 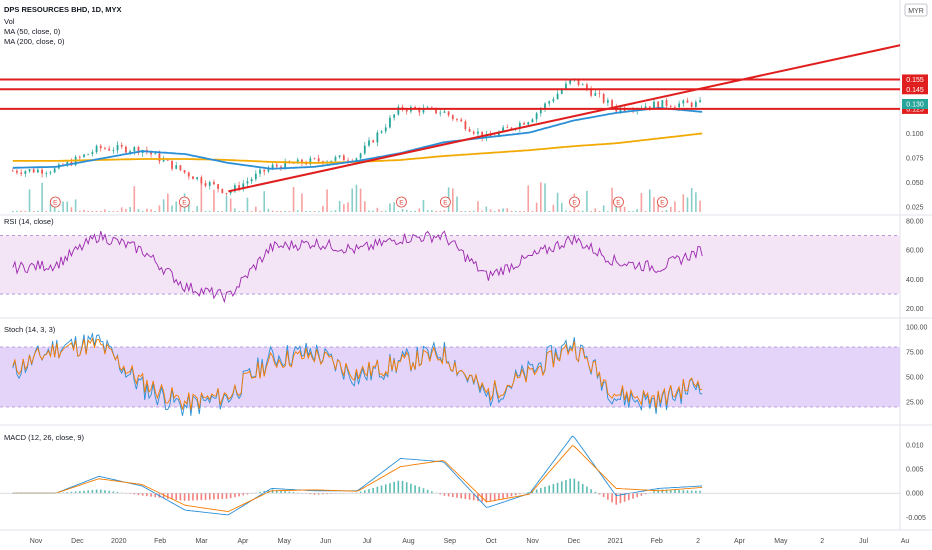 What do you see at coordinates (450, 94) in the screenshot?
I see `horizontal-levels` at bounding box center [450, 94].